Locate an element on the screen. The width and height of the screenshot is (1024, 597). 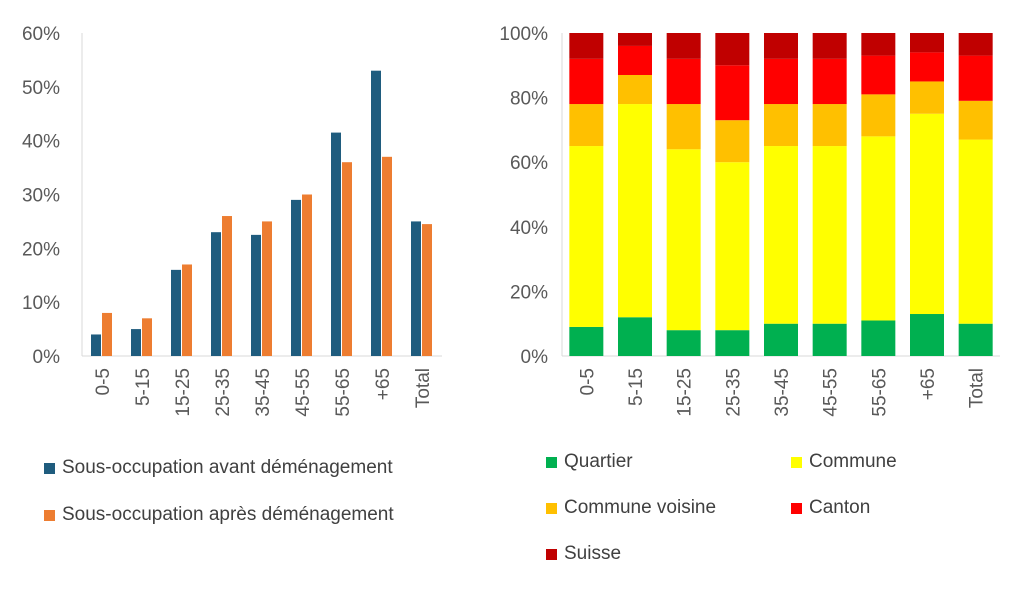
left-x-tick-label: +65 is located at coordinates (383, 384).